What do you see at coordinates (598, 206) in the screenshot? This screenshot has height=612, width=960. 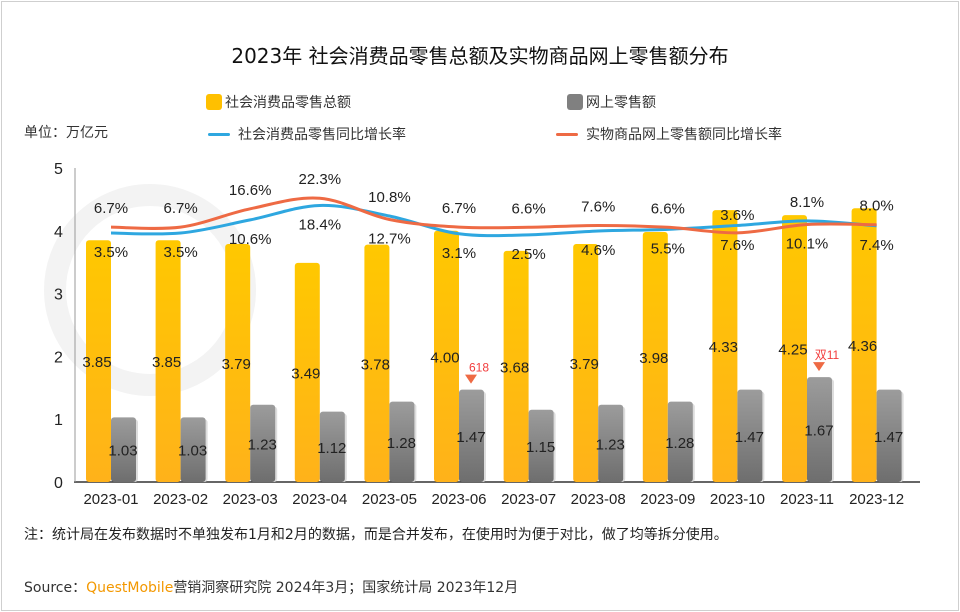 I see `line-label-online-growth: 7.6%` at bounding box center [598, 206].